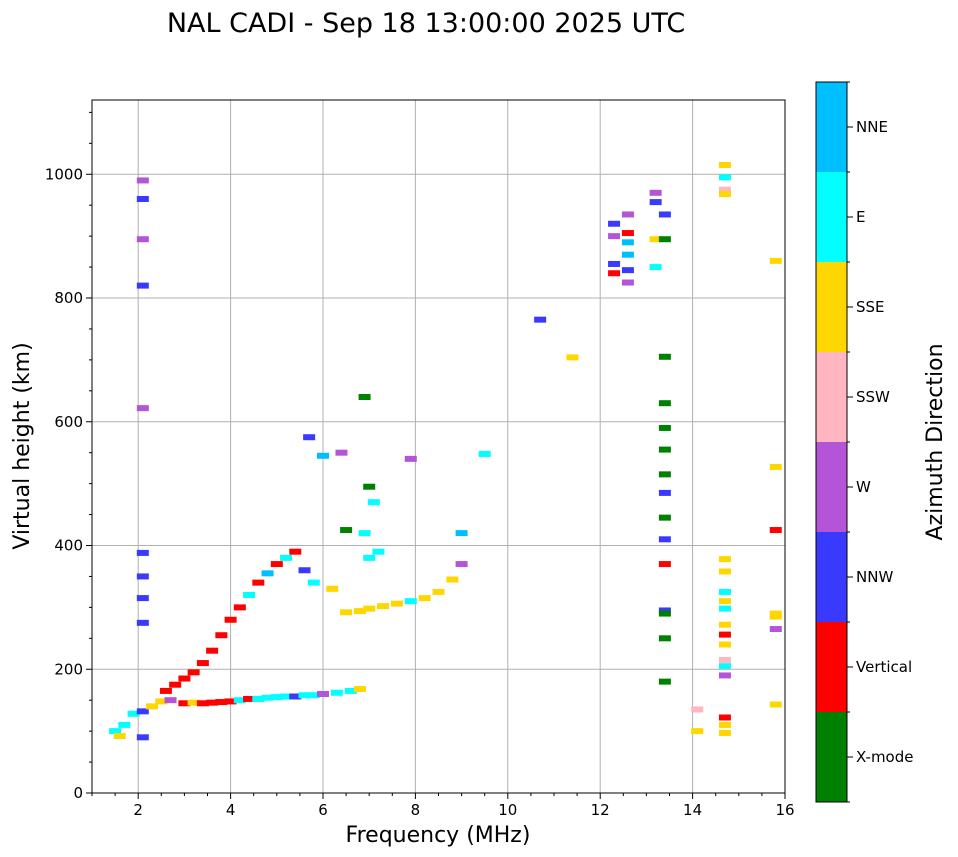 This screenshot has width=958, height=857. Describe the element at coordinates (68, 546) in the screenshot. I see `y-tick-label: 400` at that location.